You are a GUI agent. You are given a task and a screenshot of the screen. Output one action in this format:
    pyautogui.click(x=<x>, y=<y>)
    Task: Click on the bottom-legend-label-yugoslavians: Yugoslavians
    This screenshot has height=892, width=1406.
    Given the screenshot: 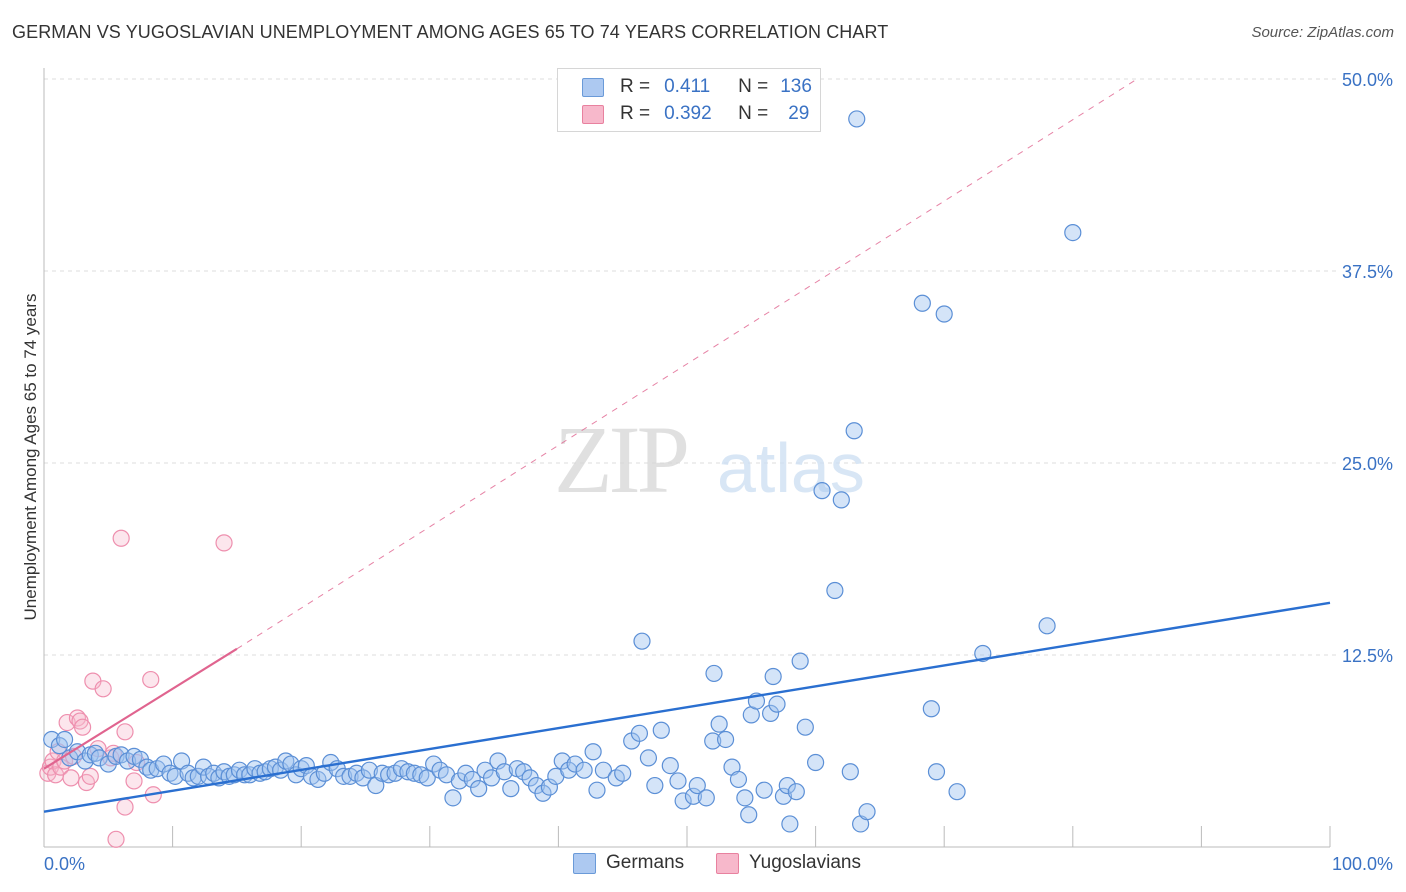 What is the action you would take?
    pyautogui.click(x=805, y=862)
    